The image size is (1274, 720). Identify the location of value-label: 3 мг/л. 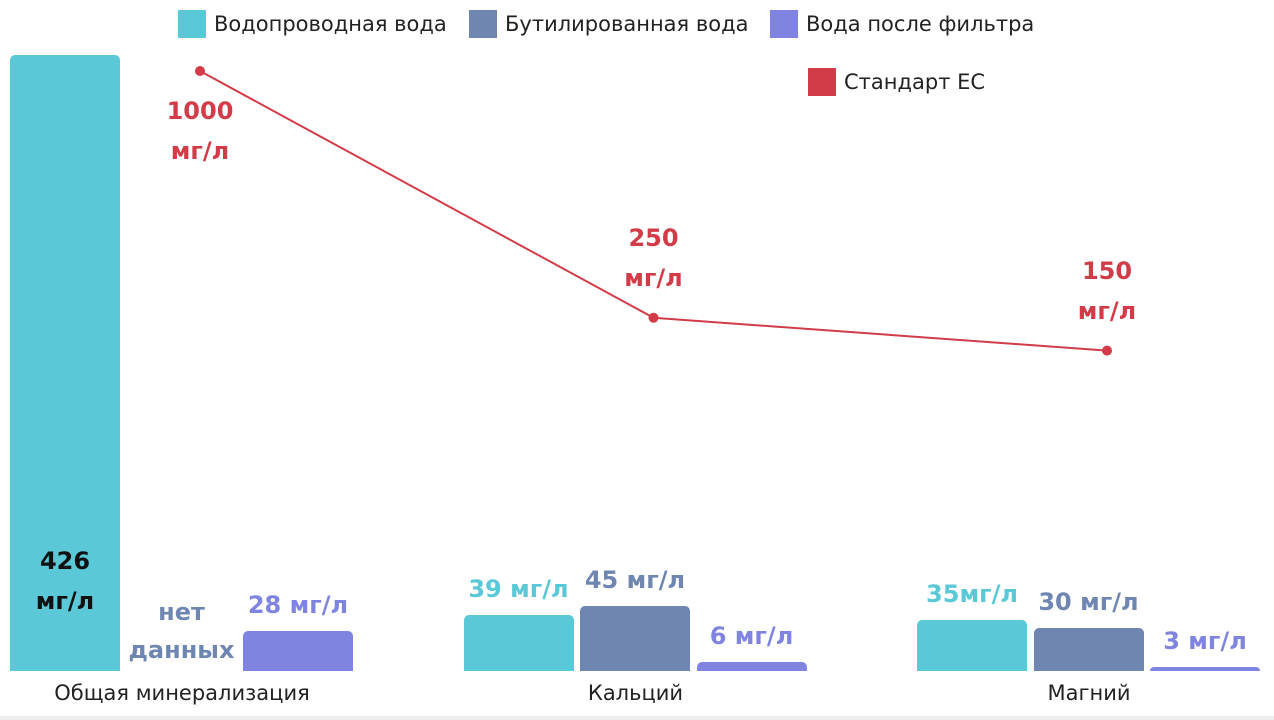
(1205, 640).